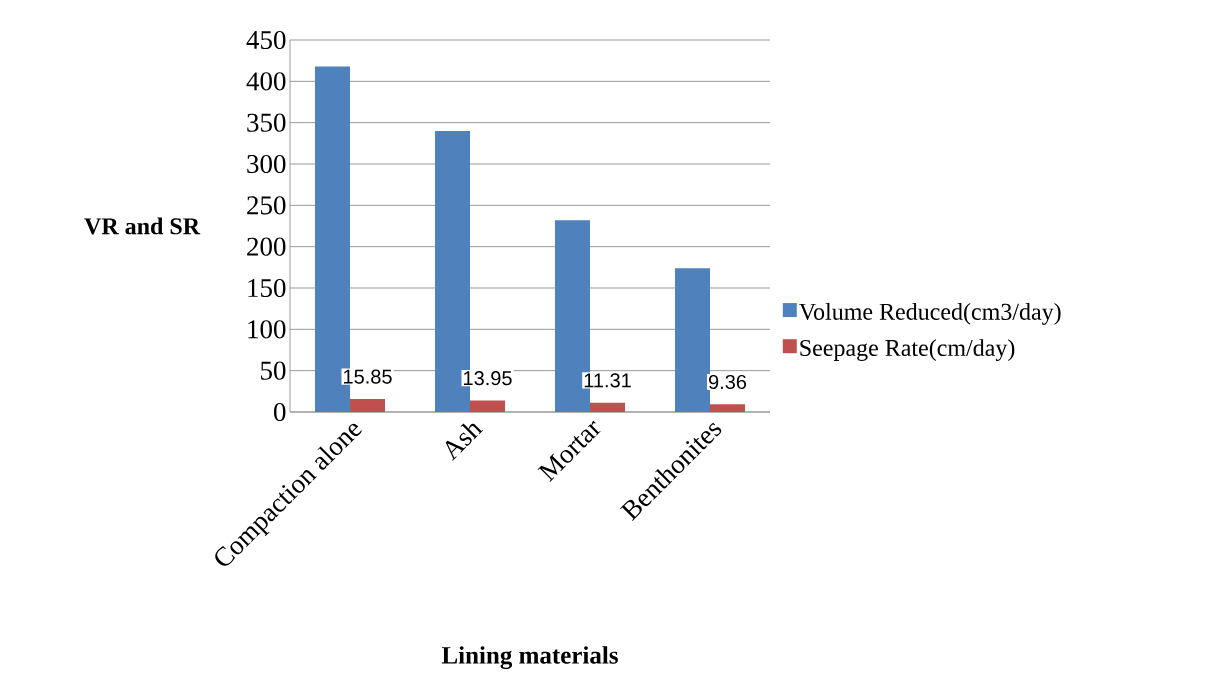  Describe the element at coordinates (907, 350) in the screenshot. I see `legend-label: Seepage Rate(cm/day)` at that location.